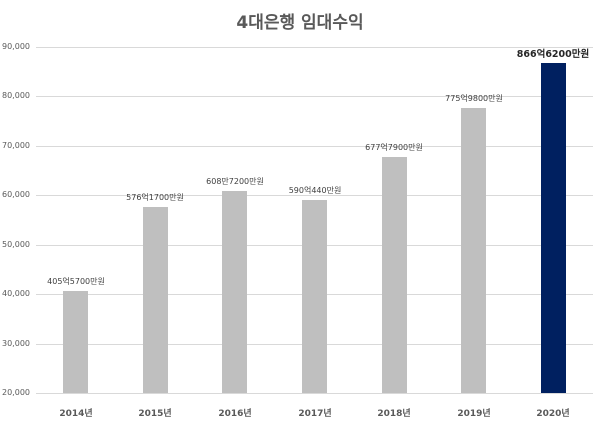 This screenshot has width=600, height=424. I want to click on y-axis-tick-label: 50,000, so click(16, 244).